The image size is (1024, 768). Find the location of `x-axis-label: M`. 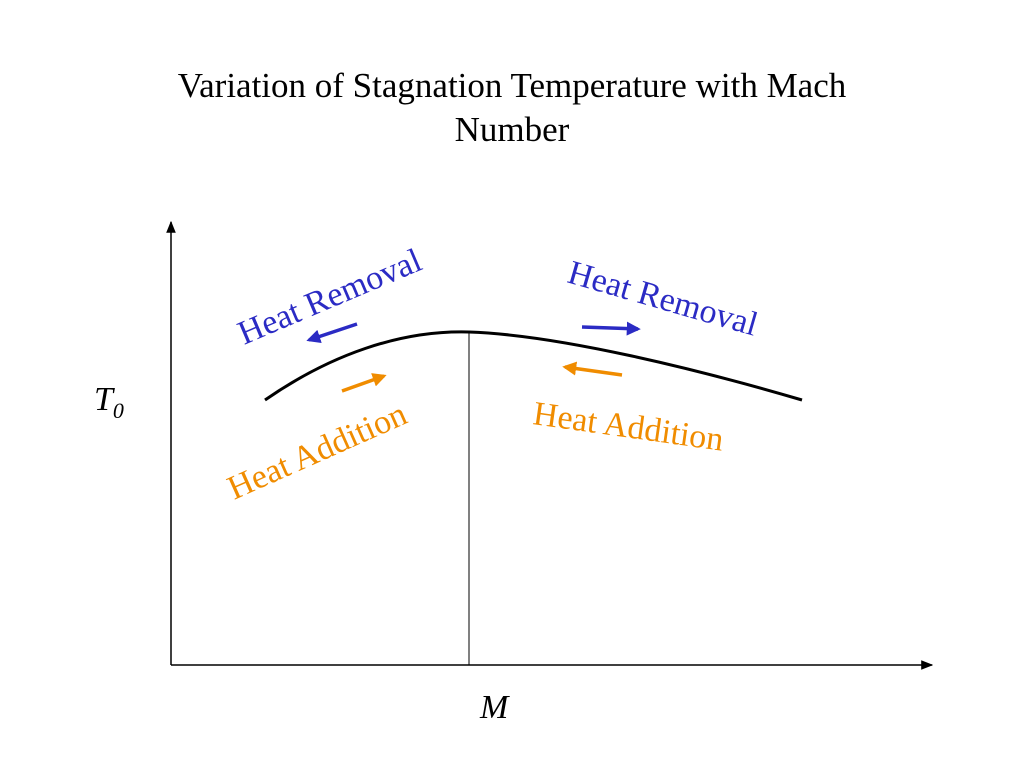

x-axis-label: M is located at coordinates (494, 707).